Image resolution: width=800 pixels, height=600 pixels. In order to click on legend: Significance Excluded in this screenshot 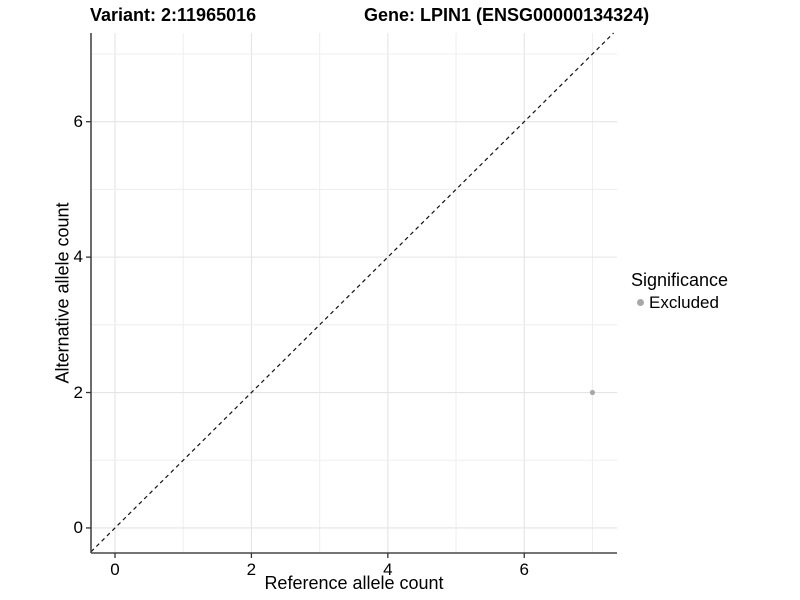, I will do `click(679, 291)`.